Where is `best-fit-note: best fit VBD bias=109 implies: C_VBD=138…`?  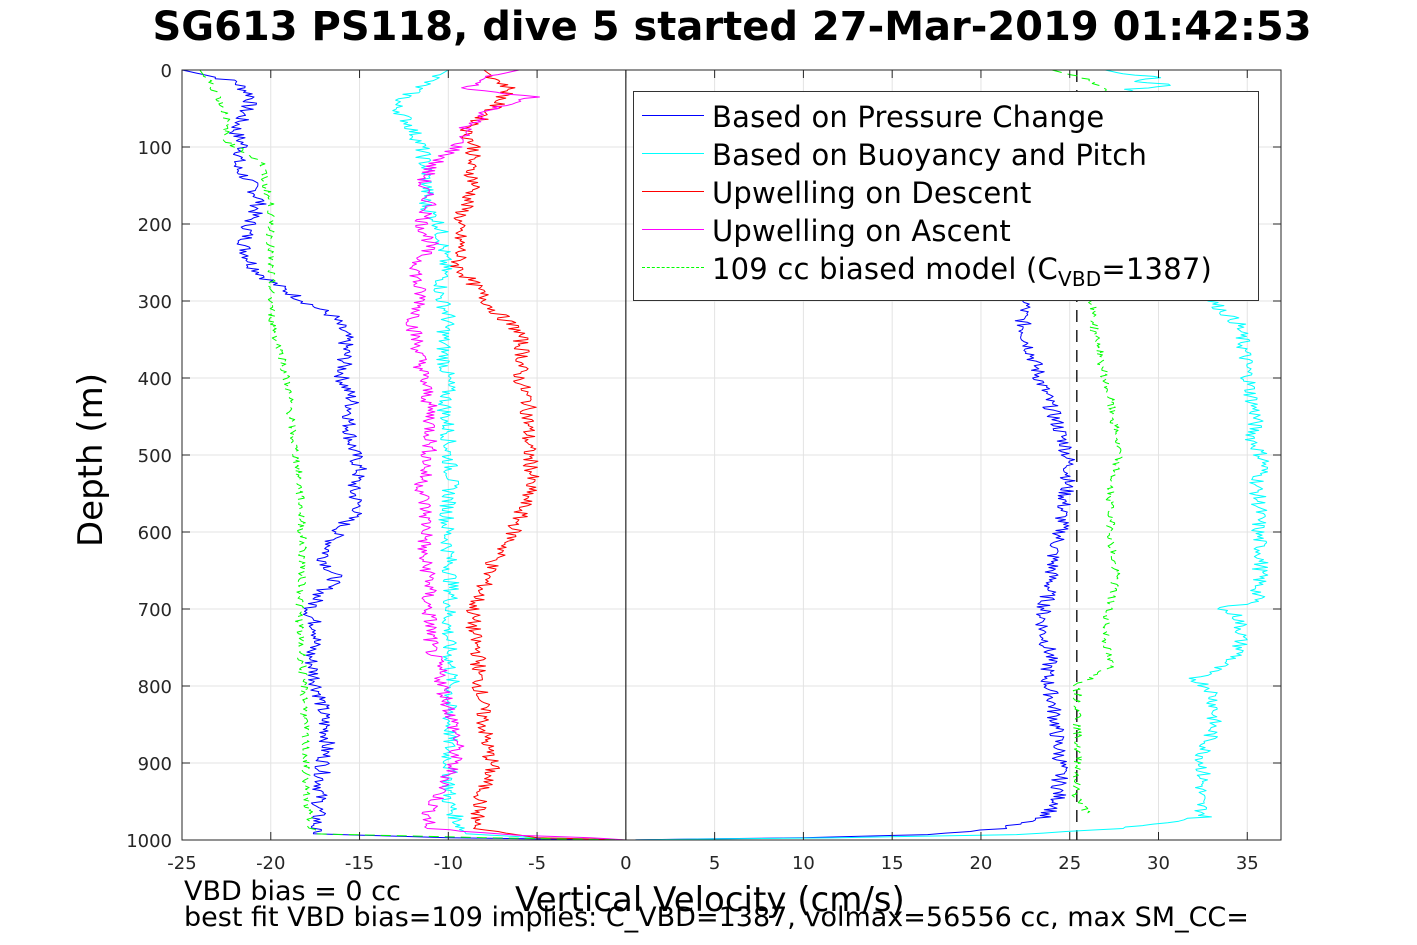
best-fit-note: best fit VBD bias=109 implies: C_VBD=138… is located at coordinates (716, 917).